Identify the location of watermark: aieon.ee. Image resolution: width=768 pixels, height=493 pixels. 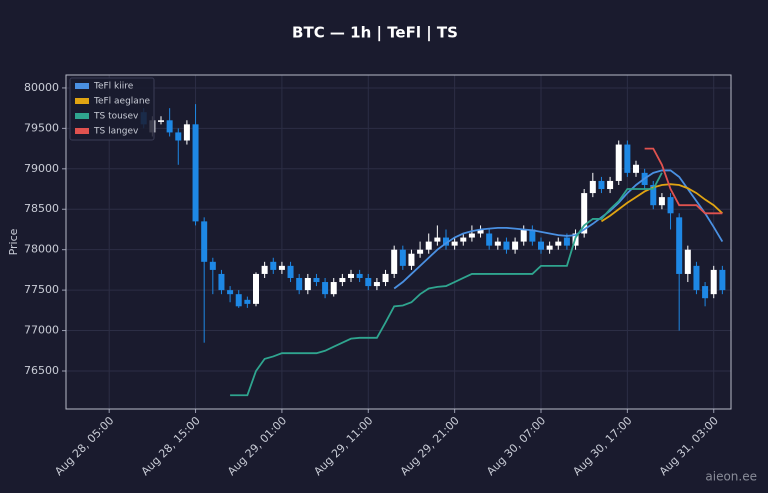
(731, 477).